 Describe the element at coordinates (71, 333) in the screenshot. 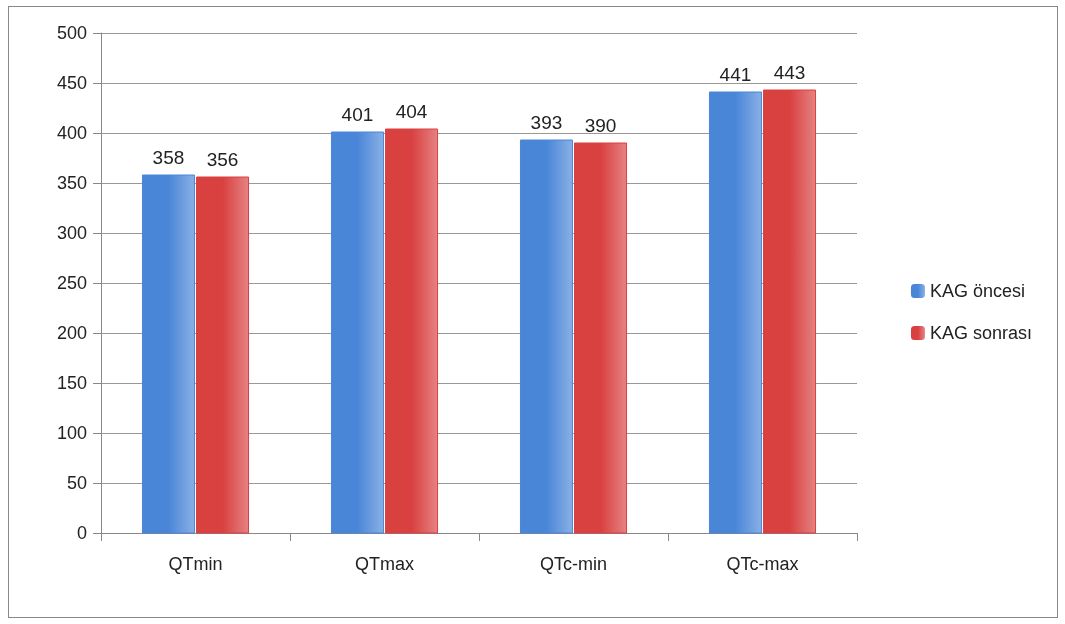

I see `y-tick-label: 200` at that location.